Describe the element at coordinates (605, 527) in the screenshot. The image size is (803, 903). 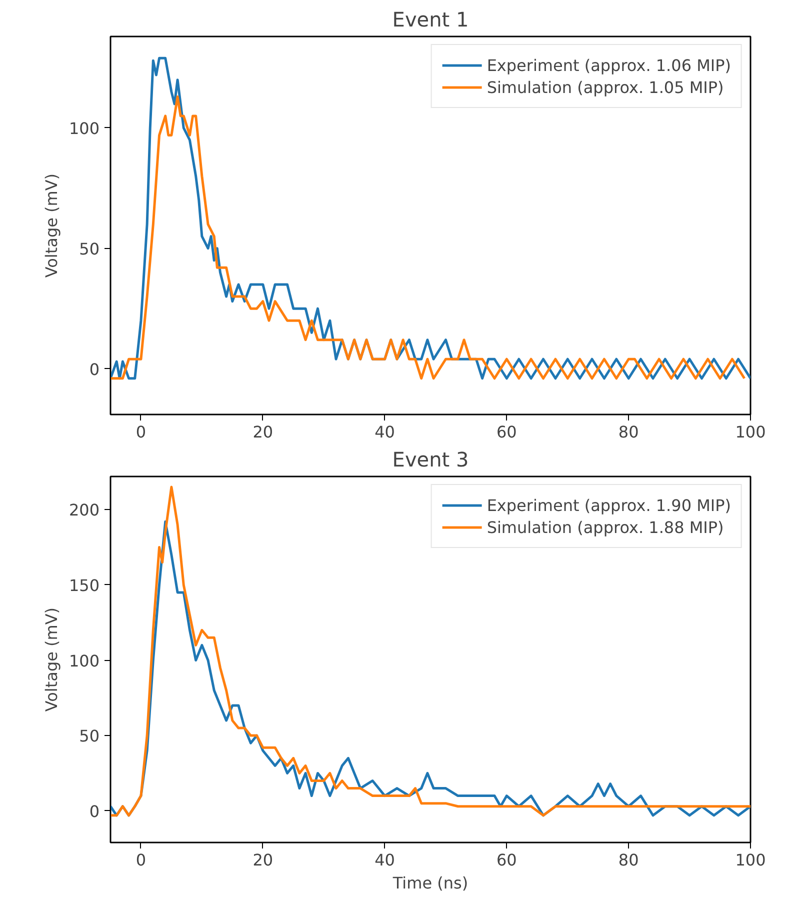
I see `legend-label: Simulation (approx. 1.88 MIP)` at that location.